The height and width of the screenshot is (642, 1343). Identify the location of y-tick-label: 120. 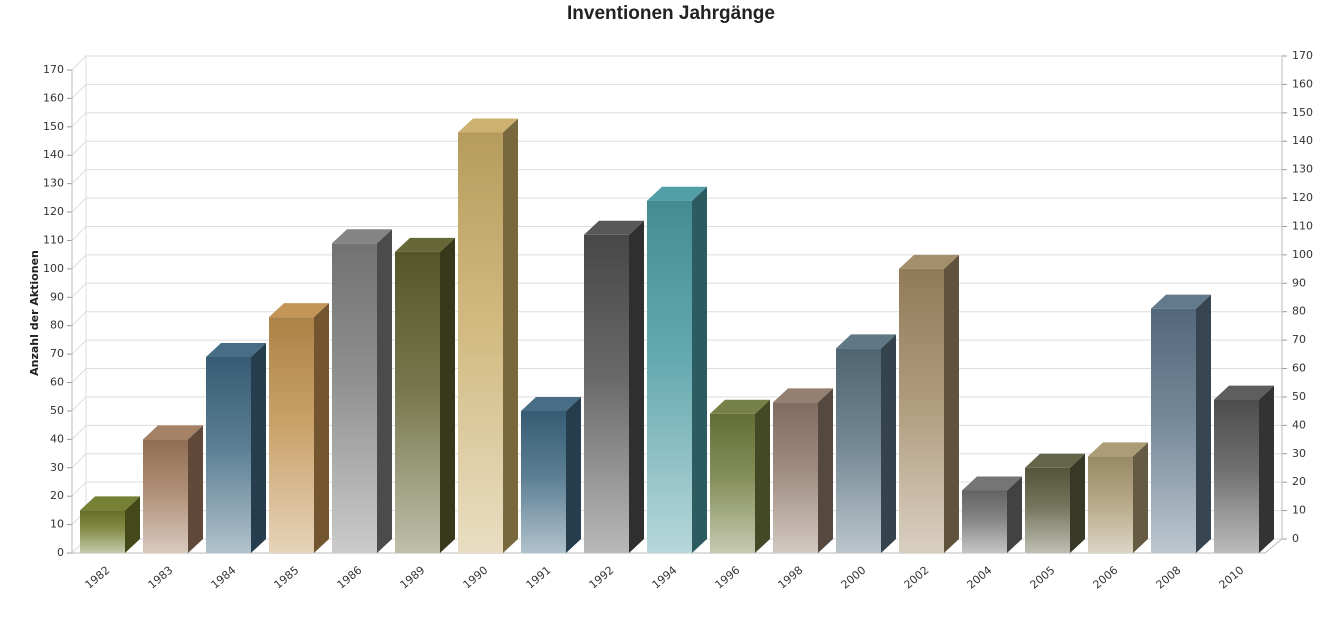
(53, 211).